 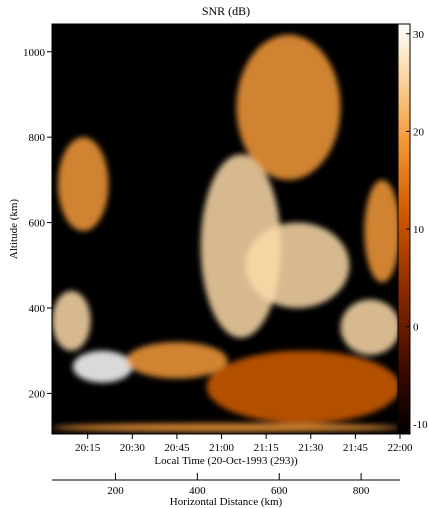 I want to click on x-tick-label: 22:00, so click(x=400, y=448).